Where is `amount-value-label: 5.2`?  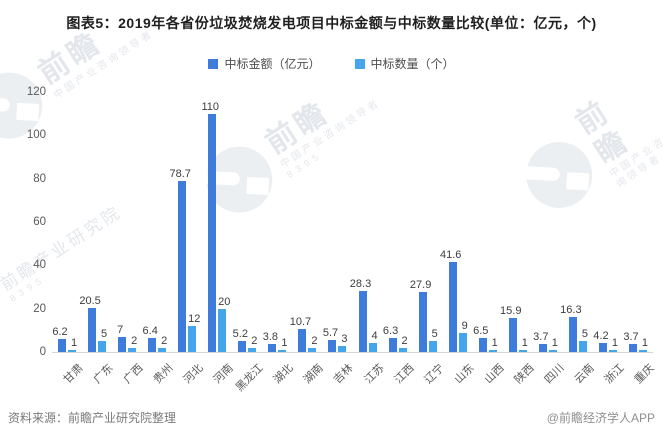 amount-value-label: 5.2 is located at coordinates (240, 333).